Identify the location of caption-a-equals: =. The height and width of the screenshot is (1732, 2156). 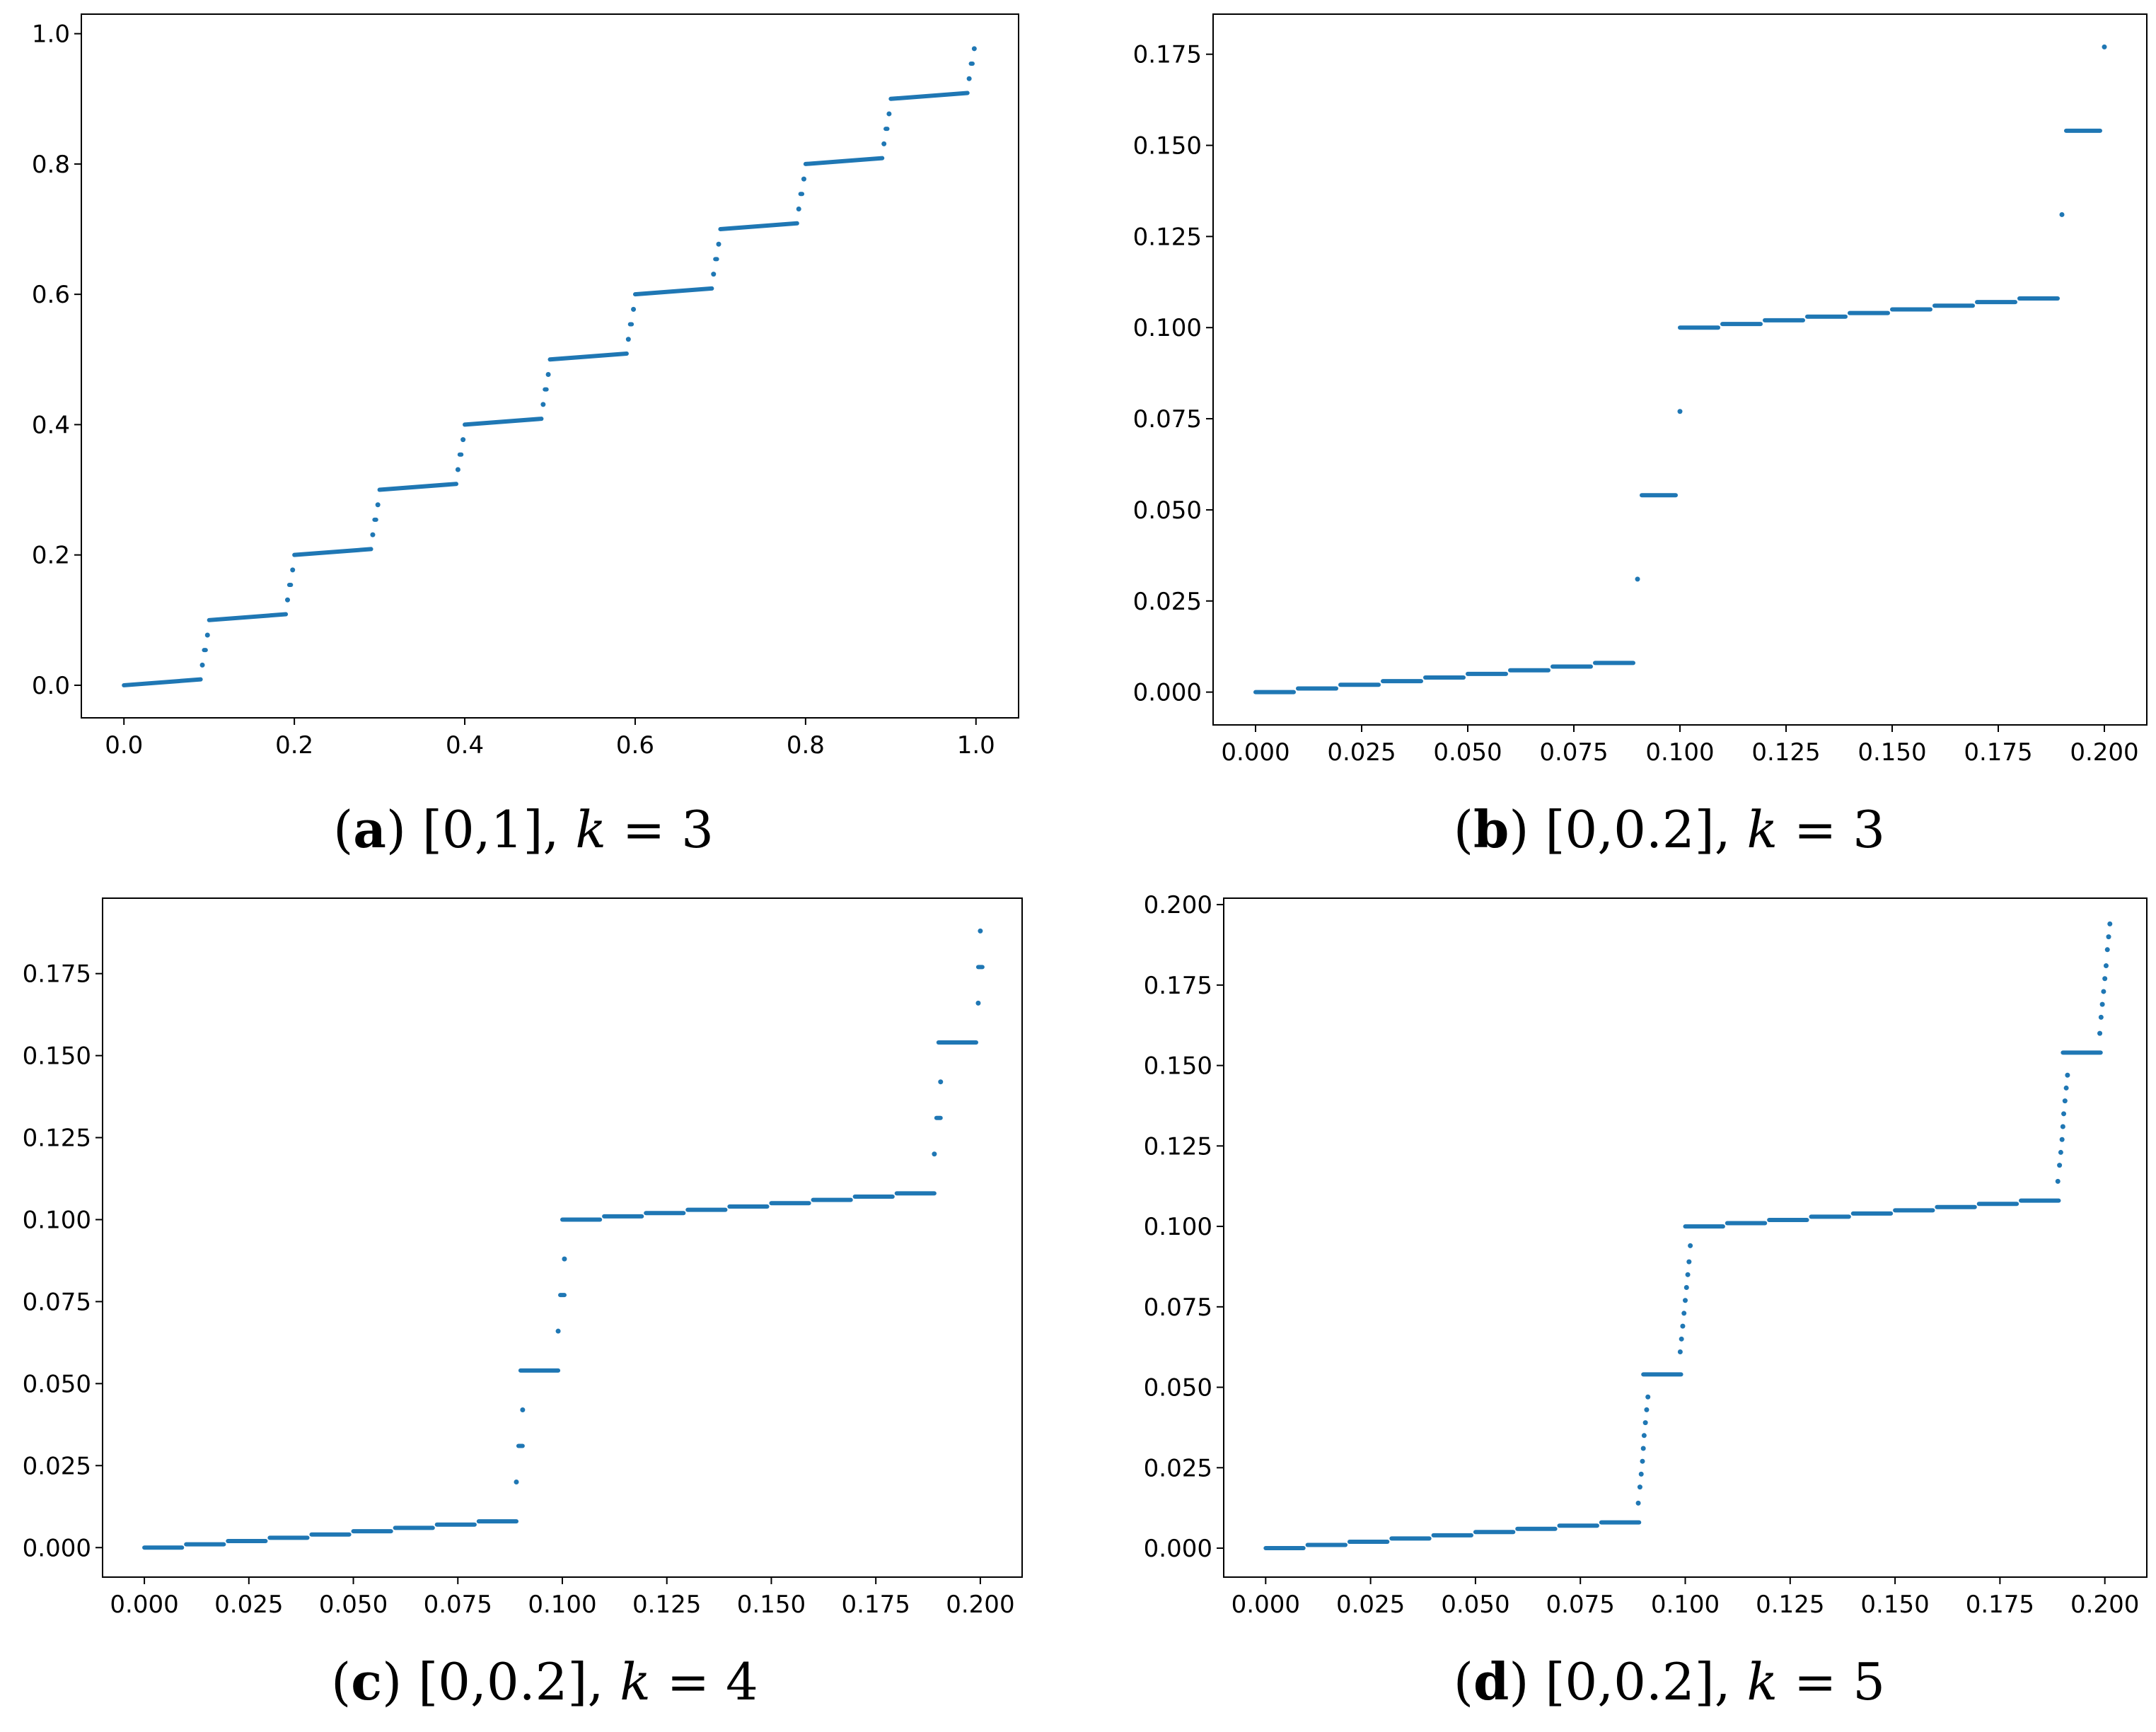
(644, 829).